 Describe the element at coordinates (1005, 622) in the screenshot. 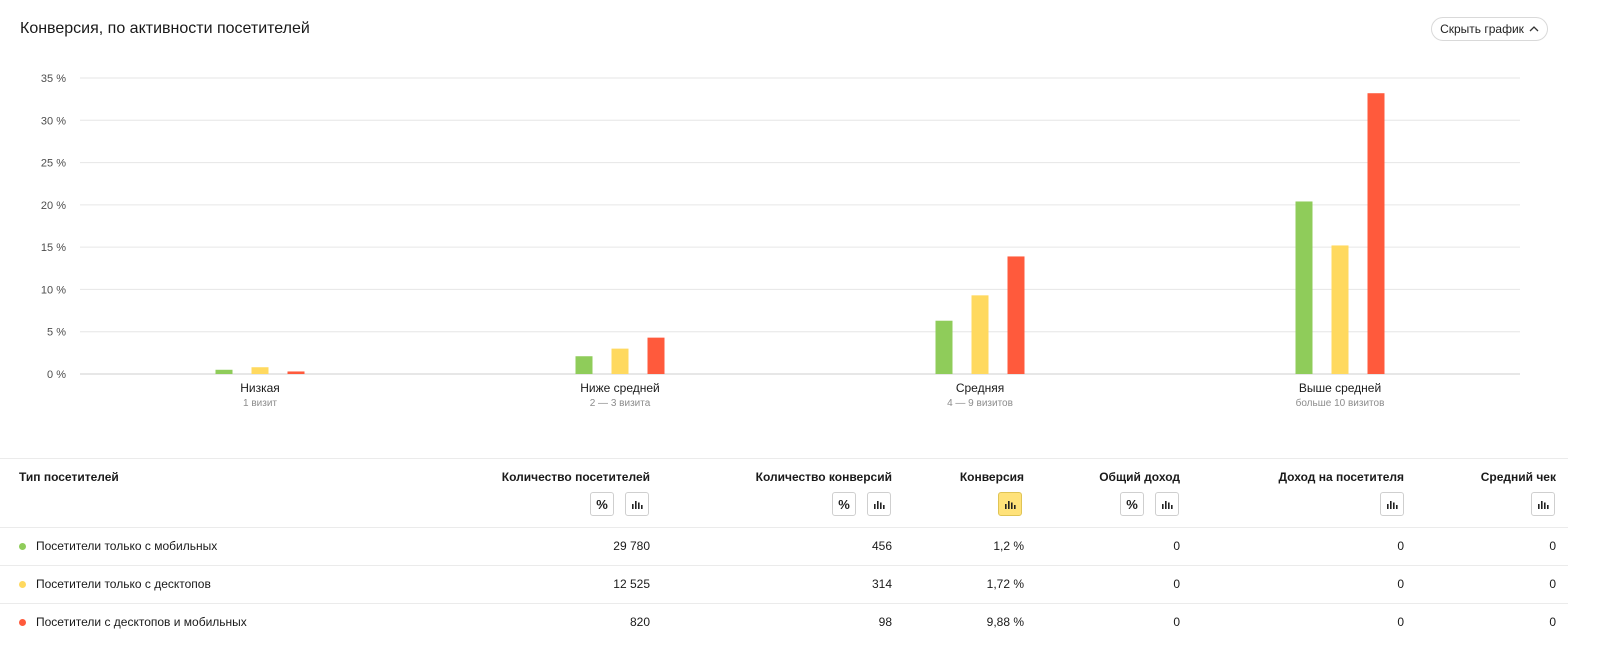

I see `cell-conversion: 9,88 %` at that location.